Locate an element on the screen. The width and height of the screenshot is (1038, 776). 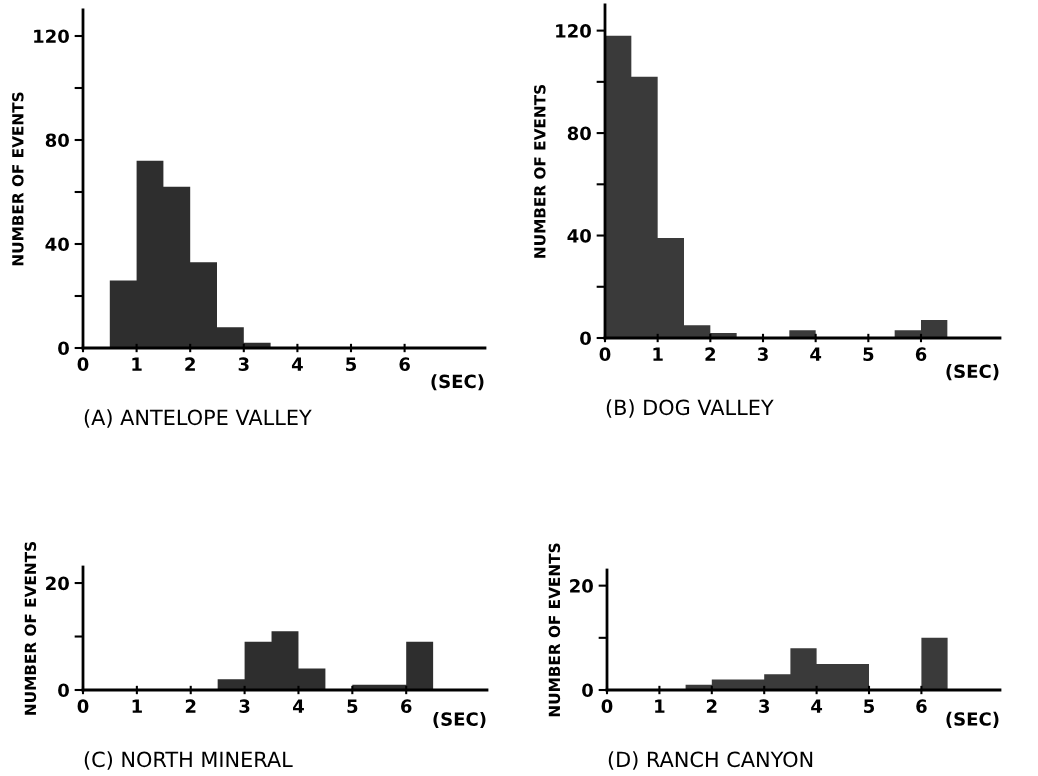
text: (C) NORTH MINERAL is located at coordinates (188, 760).